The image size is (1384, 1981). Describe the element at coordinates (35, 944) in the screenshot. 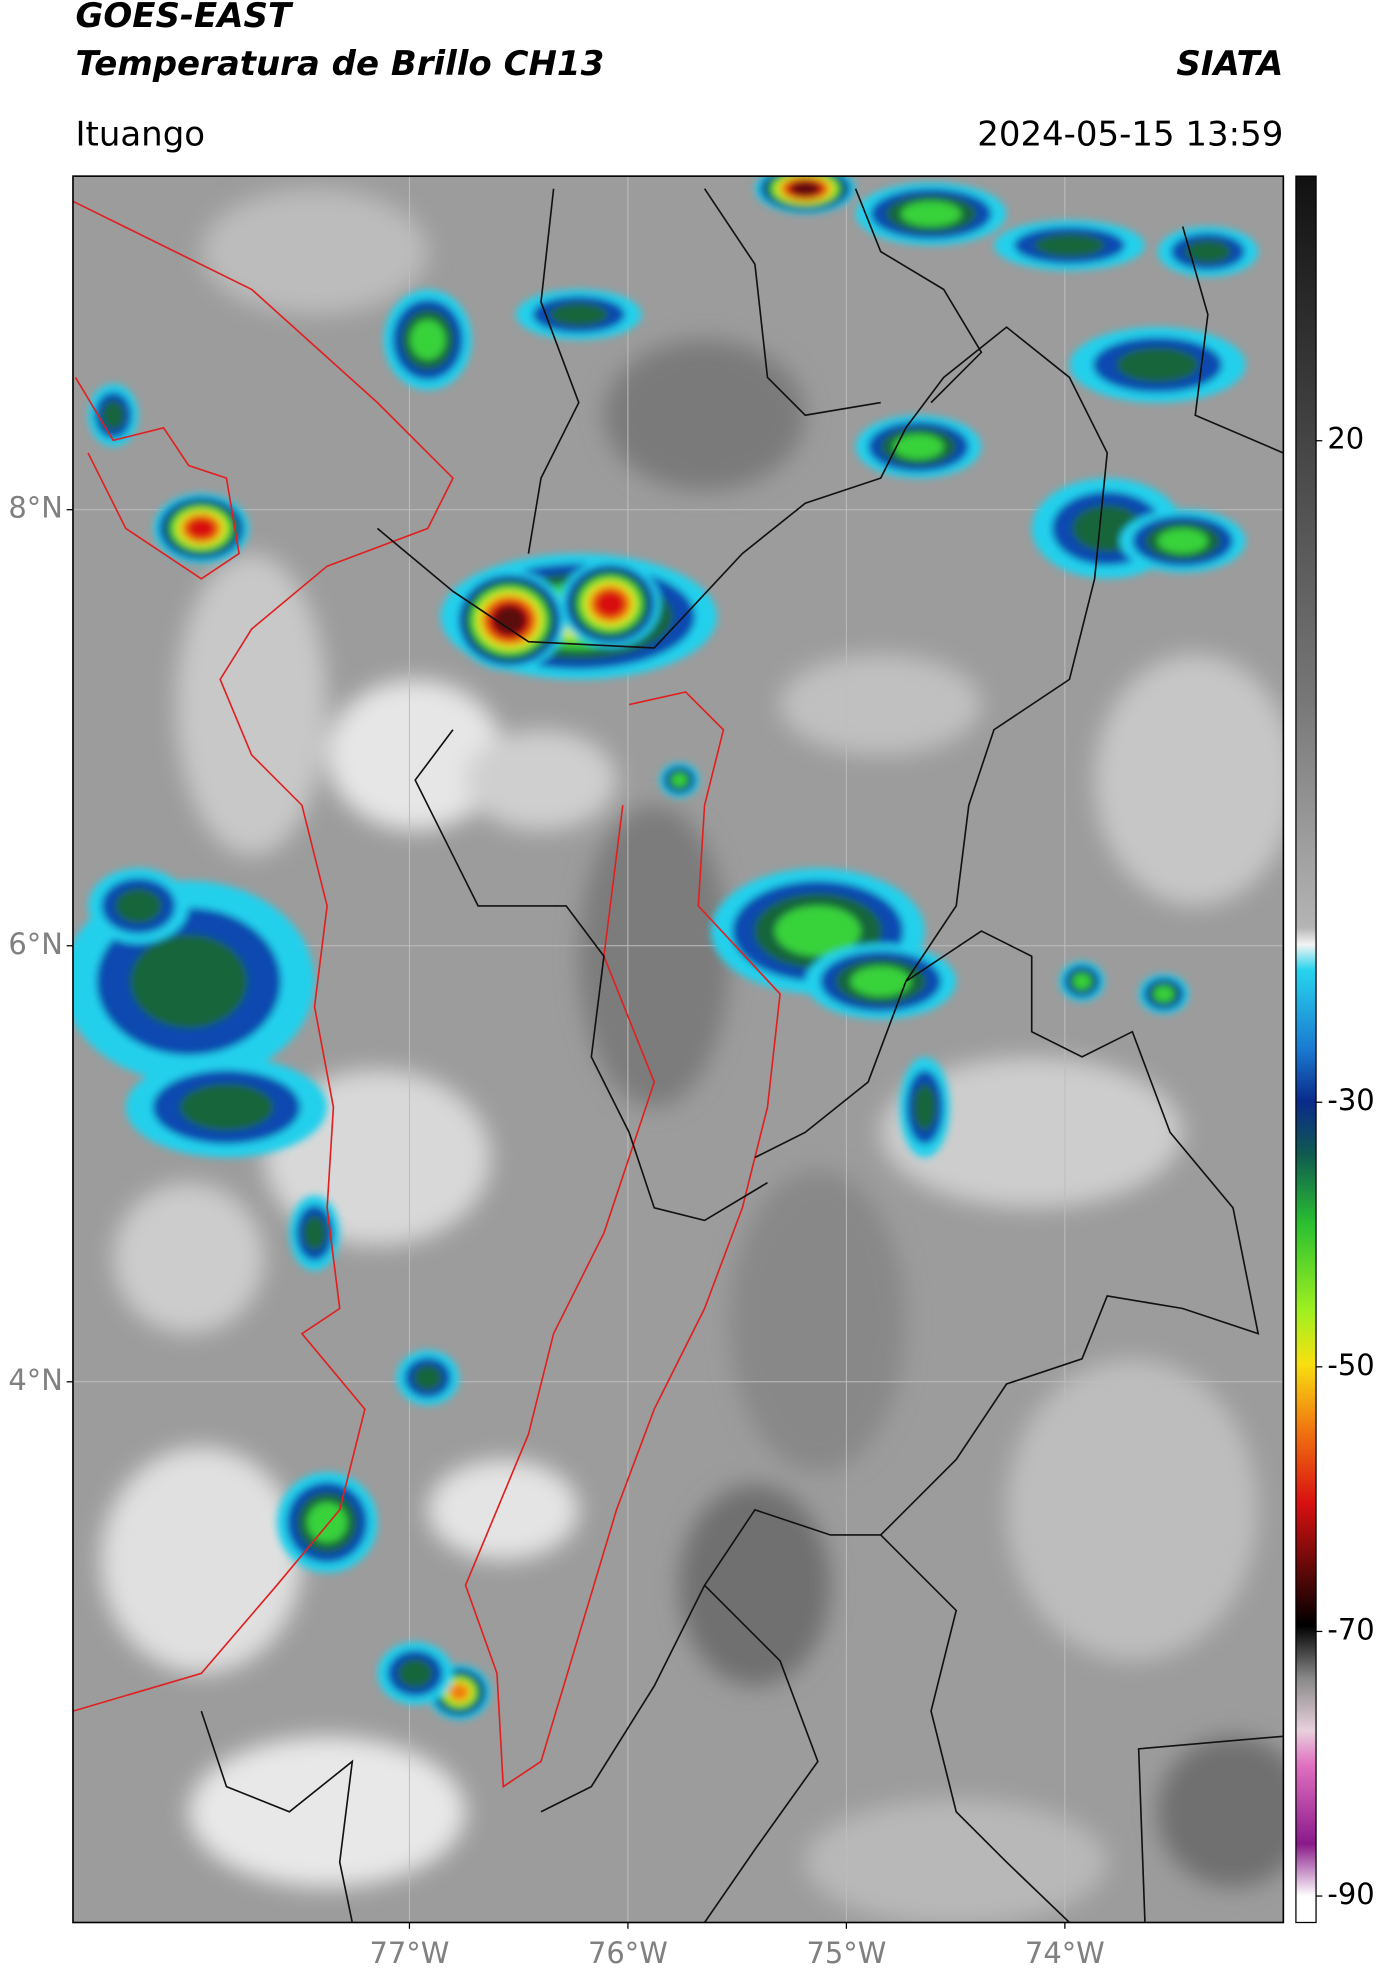

I see `y-tick-label: 6°N` at that location.